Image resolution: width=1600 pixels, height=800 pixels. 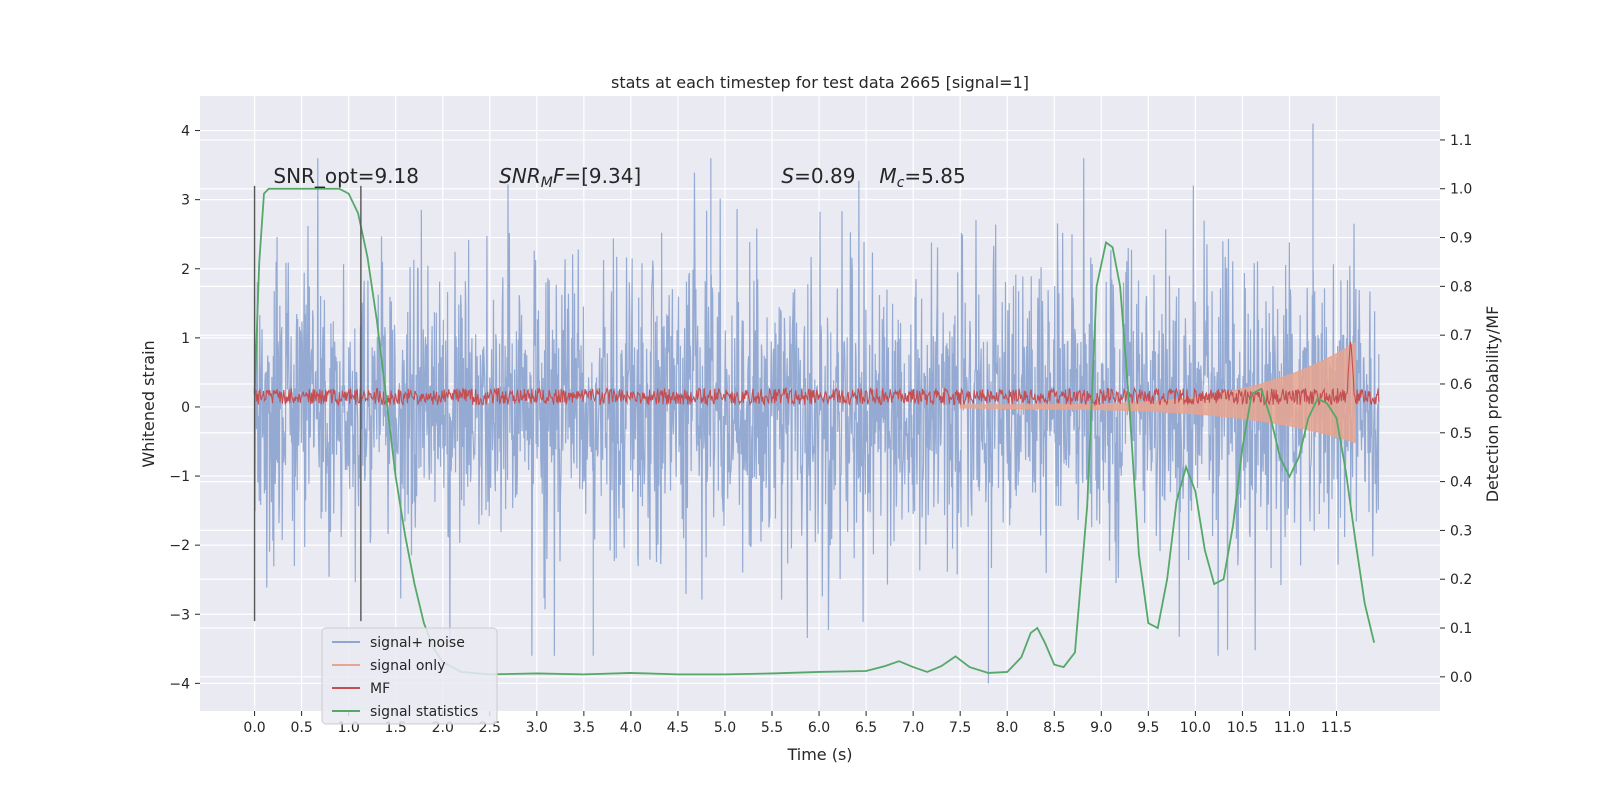 I want to click on x-tick-label: 0.0, so click(x=254, y=728).